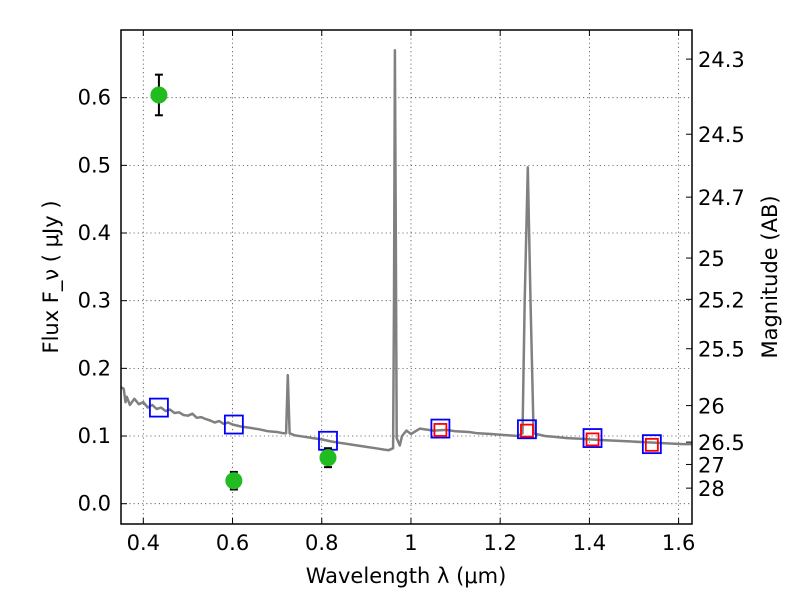  I want to click on y-tick-label: 0.2, so click(94, 368).